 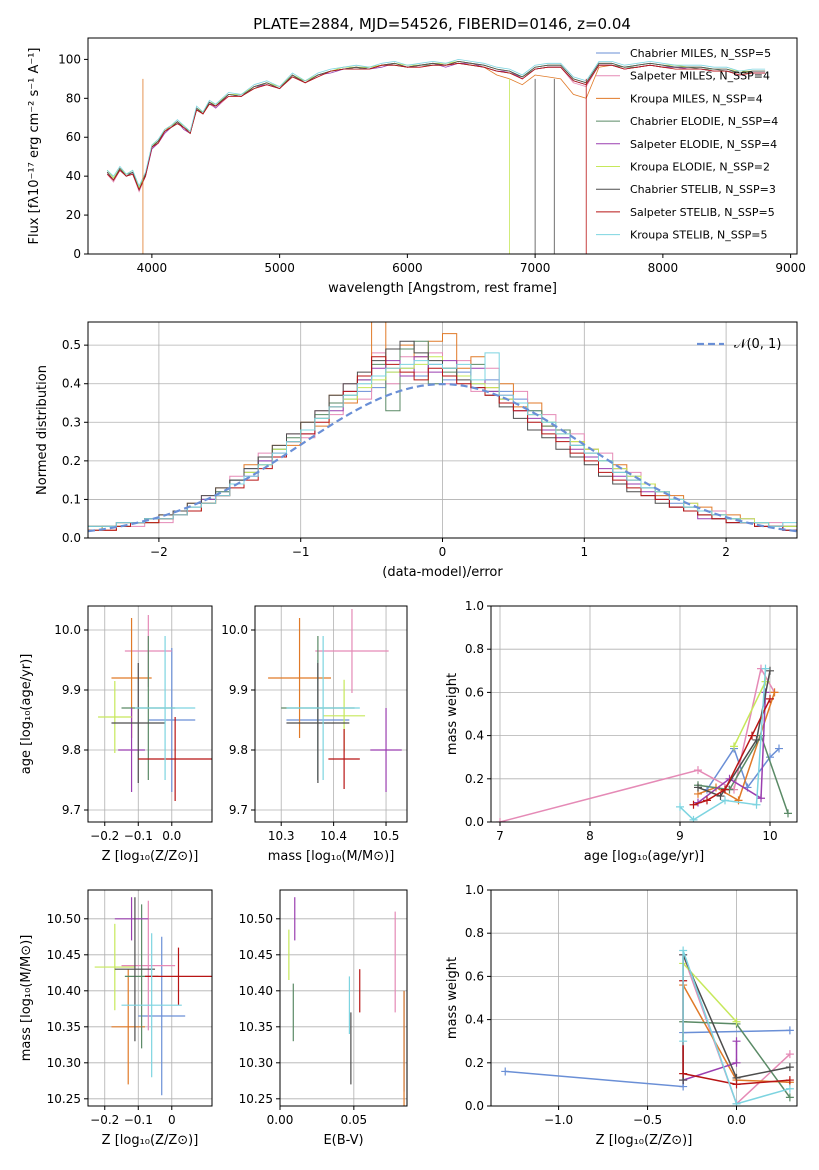 What do you see at coordinates (584, 552) in the screenshot?
I see `x-tick-label: 1` at bounding box center [584, 552].